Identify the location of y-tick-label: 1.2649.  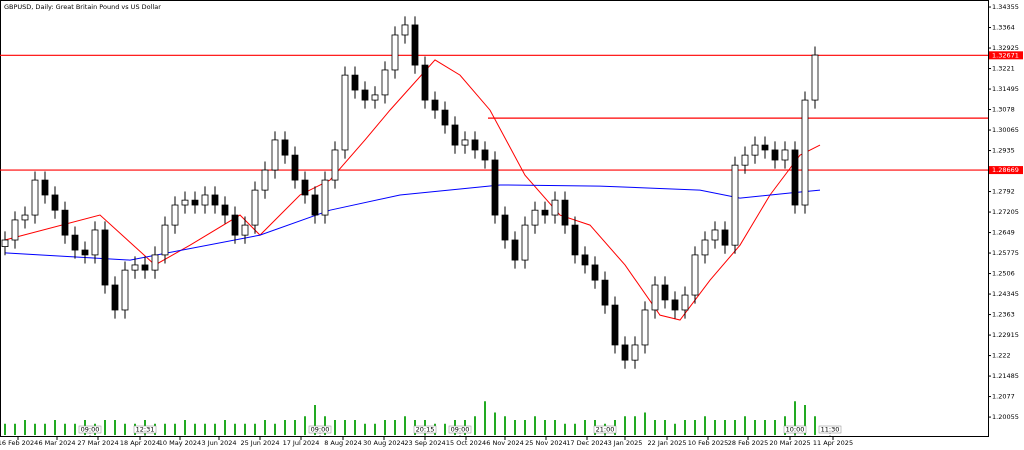
(1003, 233).